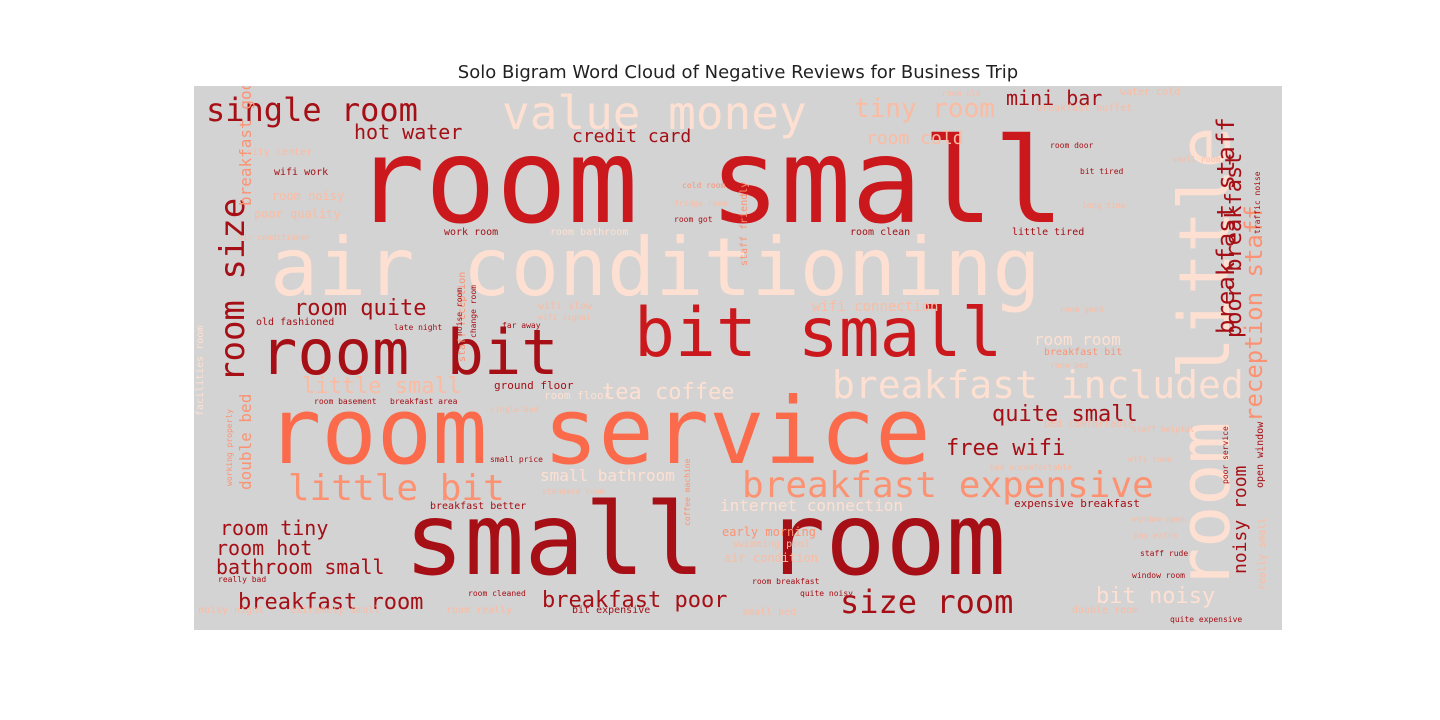 Image resolution: width=1440 pixels, height=720 pixels. What do you see at coordinates (1240, 519) in the screenshot?
I see `cloud-word: noisy room` at bounding box center [1240, 519].